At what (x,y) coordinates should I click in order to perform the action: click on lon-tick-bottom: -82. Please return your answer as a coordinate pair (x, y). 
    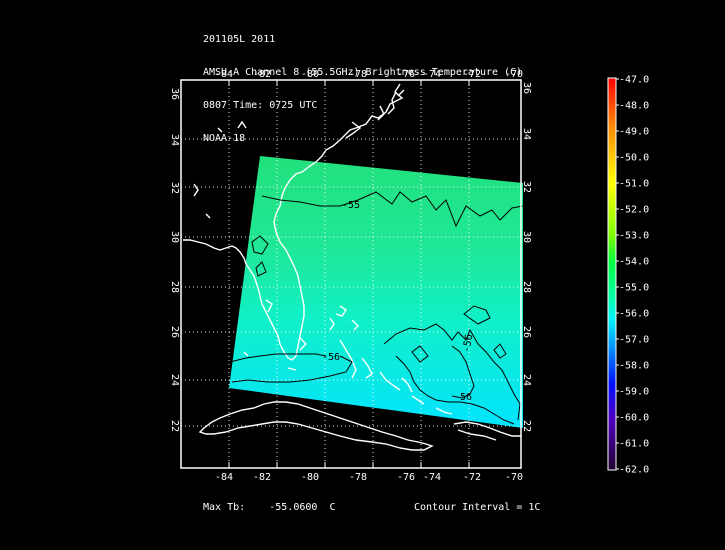
    Looking at the image, I should click on (262, 477).